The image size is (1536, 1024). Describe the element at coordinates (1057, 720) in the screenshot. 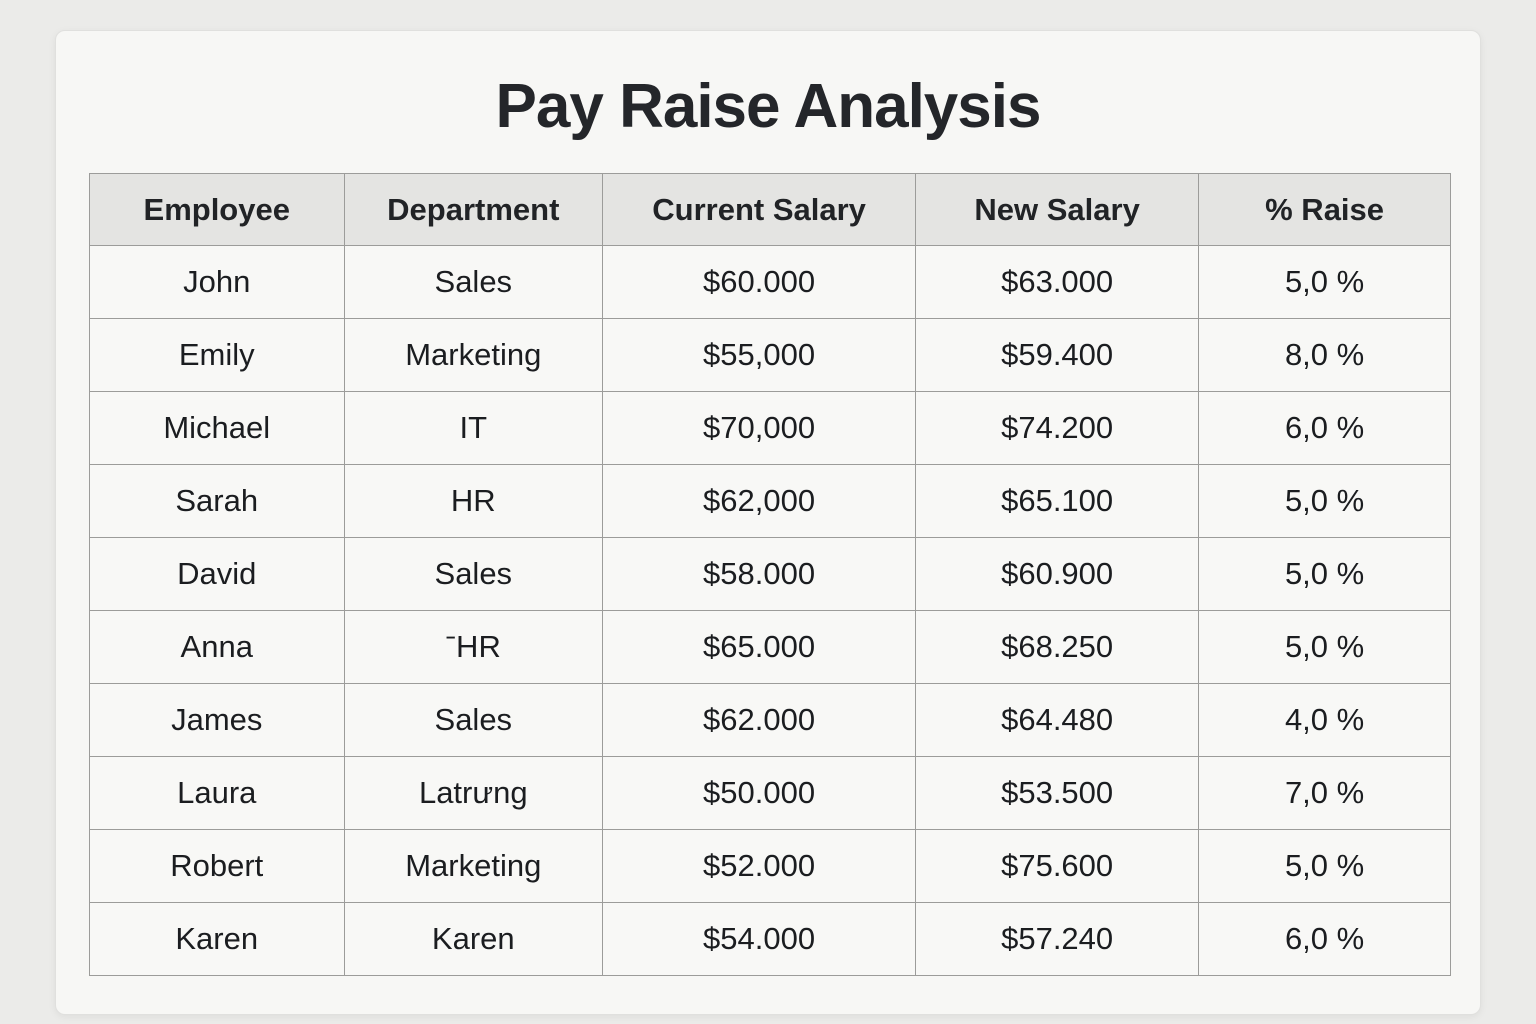

I see `cell-new-salary: $64.480` at that location.